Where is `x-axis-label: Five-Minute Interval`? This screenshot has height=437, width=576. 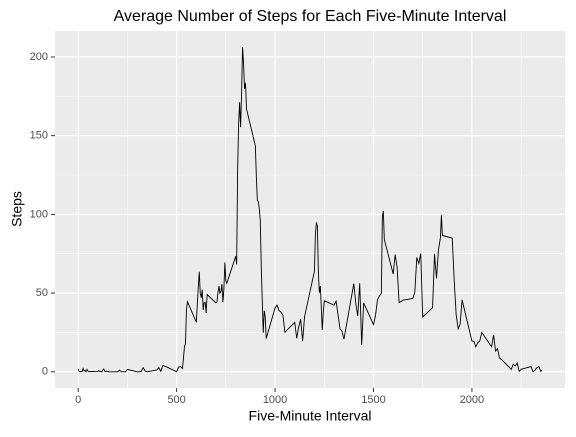
x-axis-label: Five-Minute Interval is located at coordinates (310, 416).